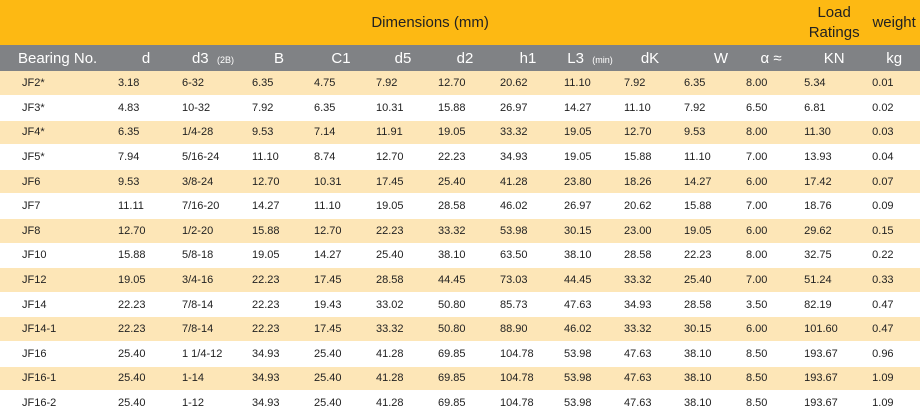 The height and width of the screenshot is (416, 920). I want to click on table-cell-kn: 51.24, so click(834, 280).